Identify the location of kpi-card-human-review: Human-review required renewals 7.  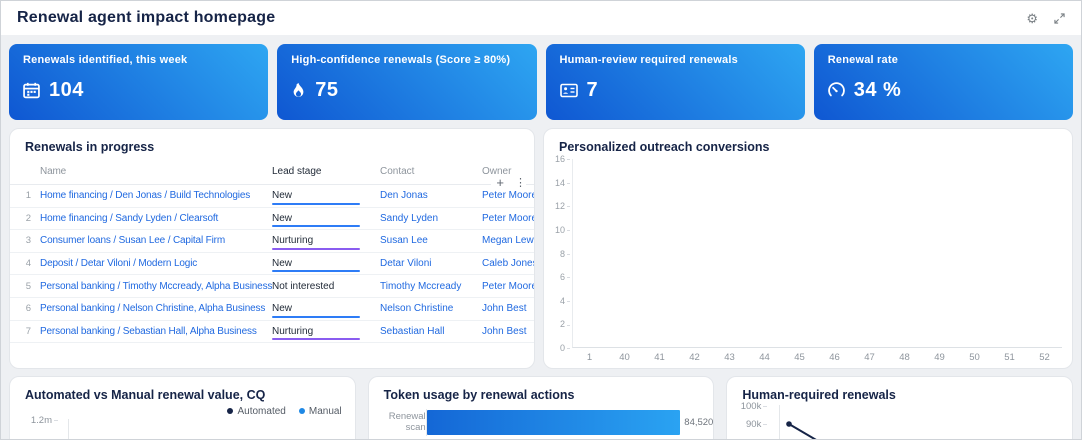
(675, 82).